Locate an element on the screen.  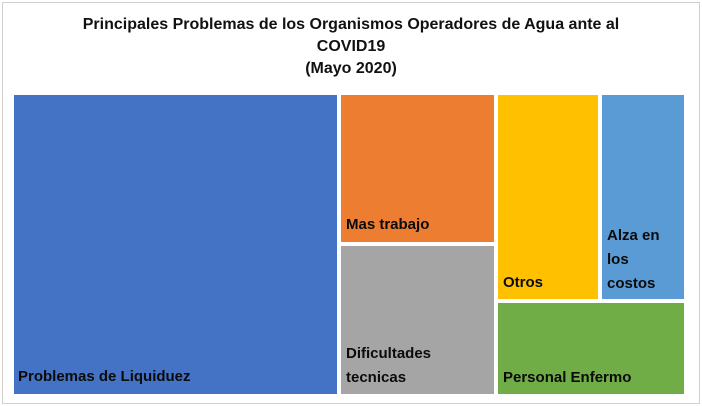
treemap-cell-problemas-de-liquiduez-label-line: Problemas de Liquiduez is located at coordinates (104, 376).